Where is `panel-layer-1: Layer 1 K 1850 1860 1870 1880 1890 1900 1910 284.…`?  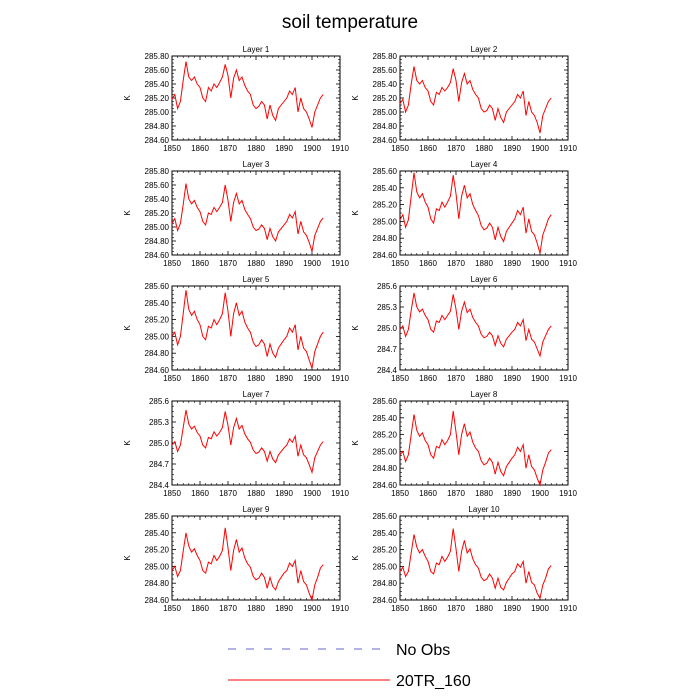 panel-layer-1: Layer 1 K 1850 1860 1870 1880 1890 1900 1910 284.… is located at coordinates (236, 99).